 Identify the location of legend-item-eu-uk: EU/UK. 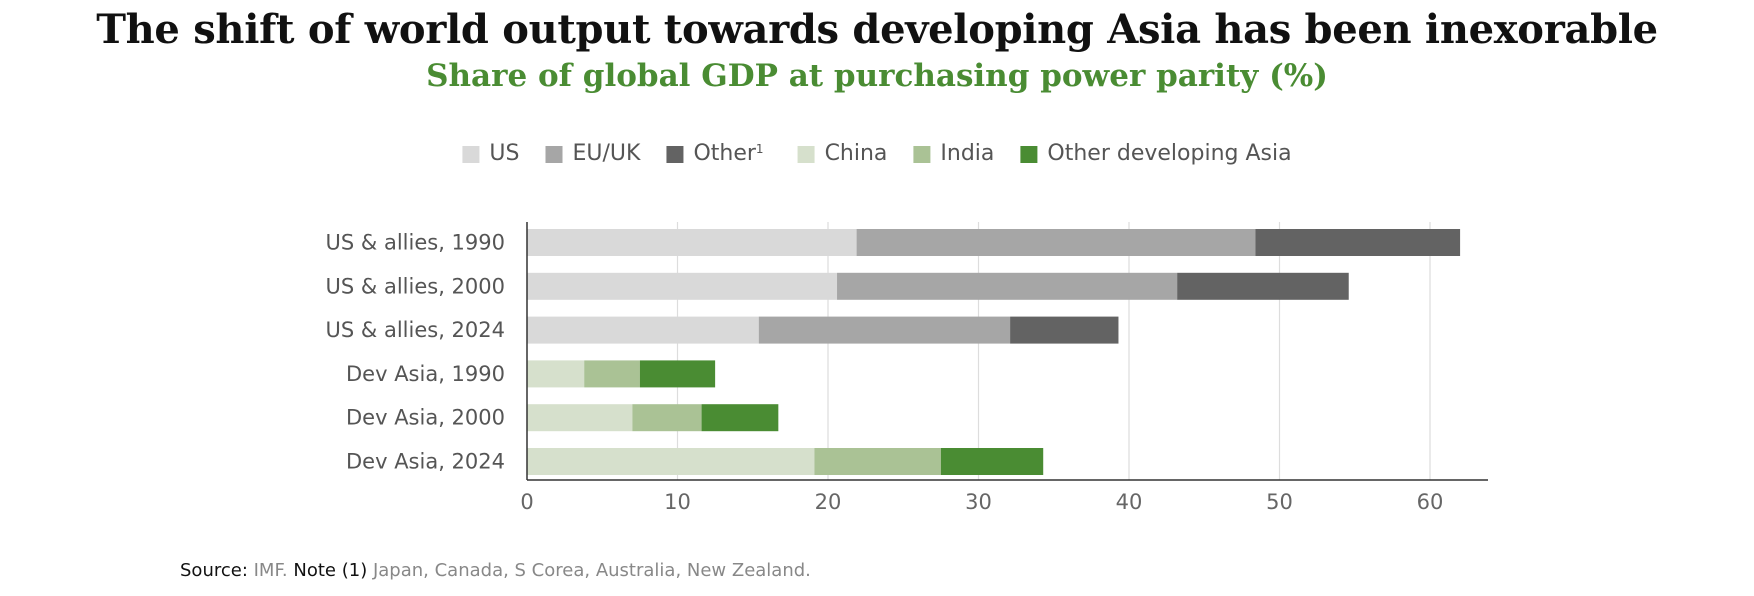
(593, 153).